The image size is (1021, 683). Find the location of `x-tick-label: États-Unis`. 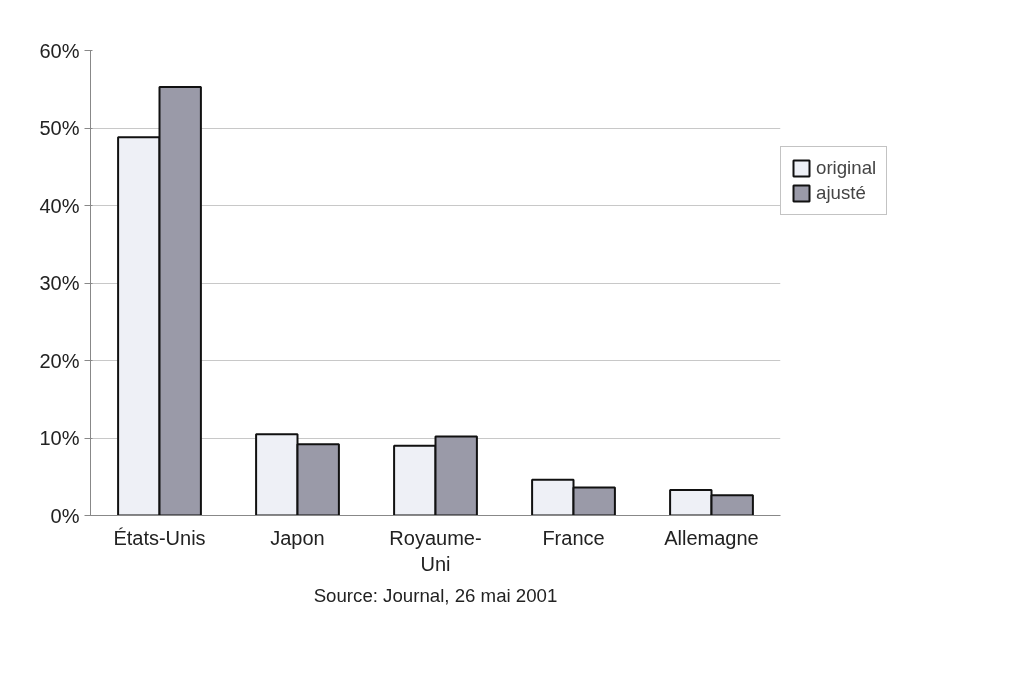

x-tick-label: États-Unis is located at coordinates (159, 537).